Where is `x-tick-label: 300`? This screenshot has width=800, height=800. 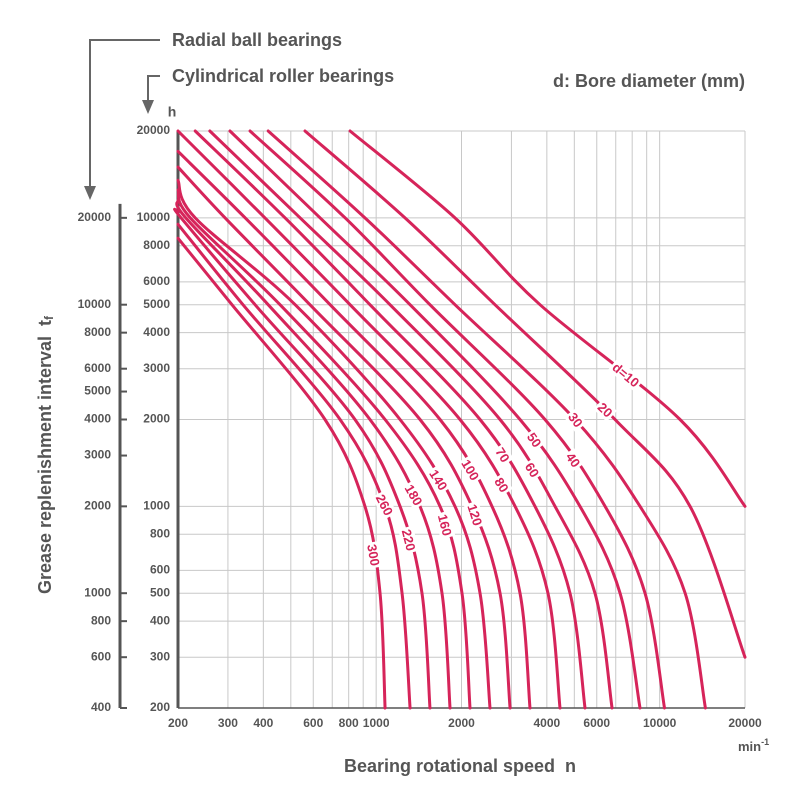 x-tick-label: 300 is located at coordinates (228, 723).